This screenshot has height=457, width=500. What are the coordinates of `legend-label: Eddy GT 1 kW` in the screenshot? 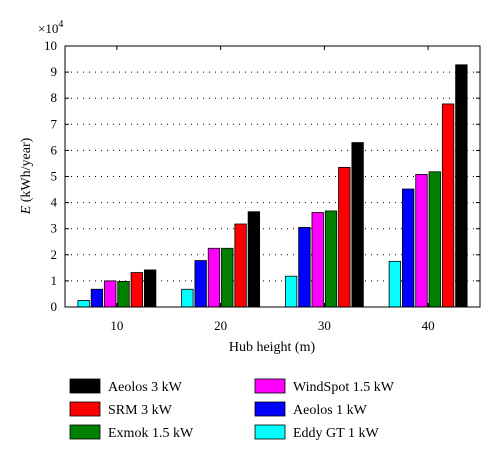 It's located at (336, 433).